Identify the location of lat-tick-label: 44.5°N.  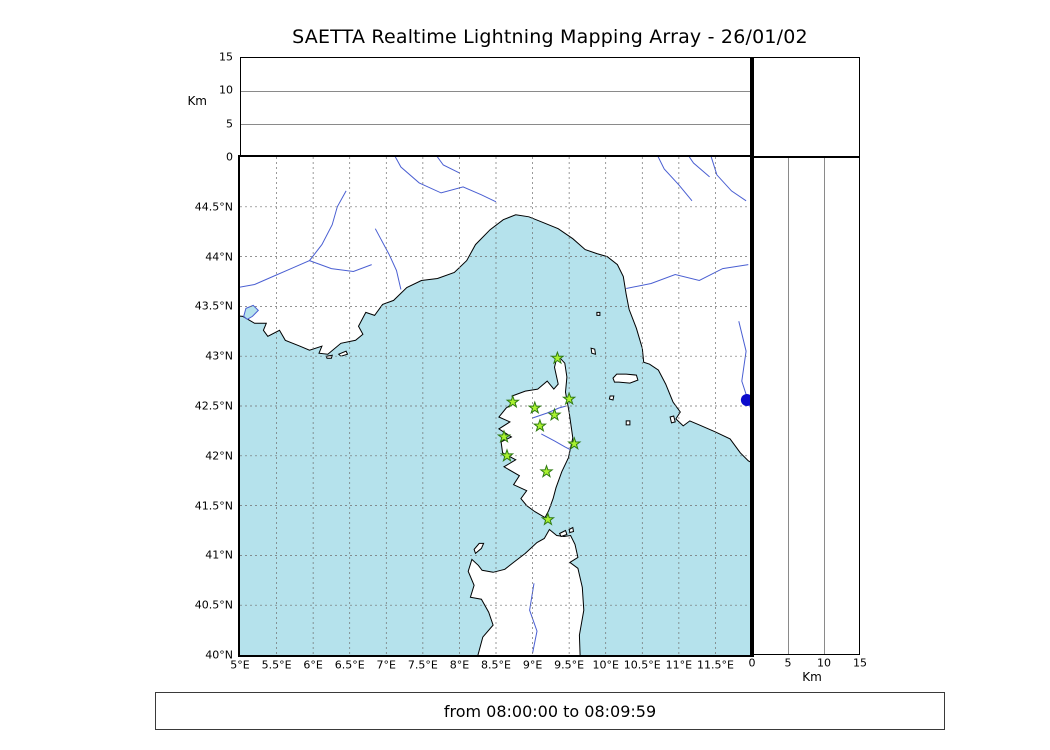
(213, 207).